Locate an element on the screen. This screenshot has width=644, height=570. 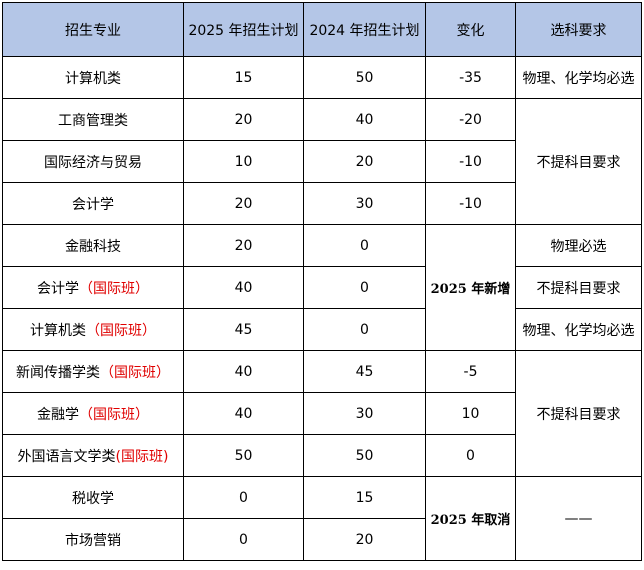
major-name: 国际经济与贸易 is located at coordinates (93, 162).